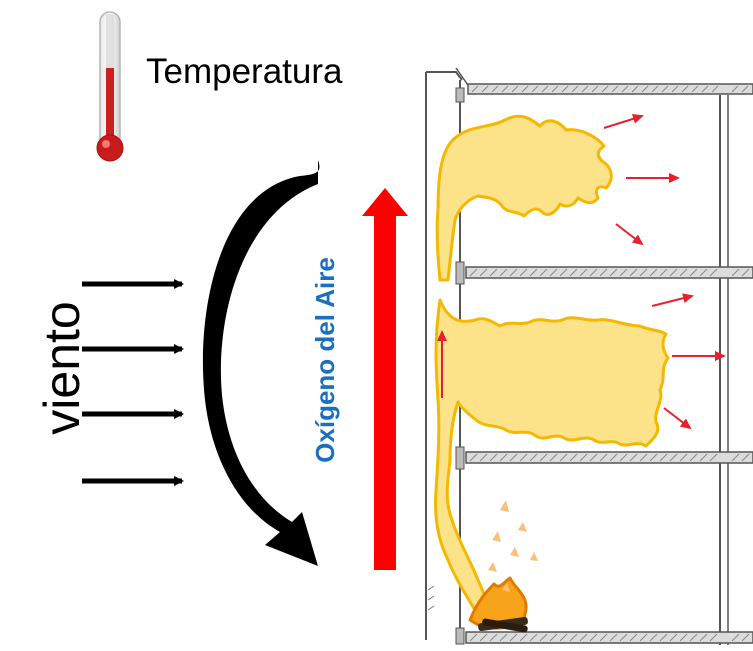 The height and width of the screenshot is (651, 753). Describe the element at coordinates (524, 198) in the screenshot. I see `flame-upper-floor` at that location.